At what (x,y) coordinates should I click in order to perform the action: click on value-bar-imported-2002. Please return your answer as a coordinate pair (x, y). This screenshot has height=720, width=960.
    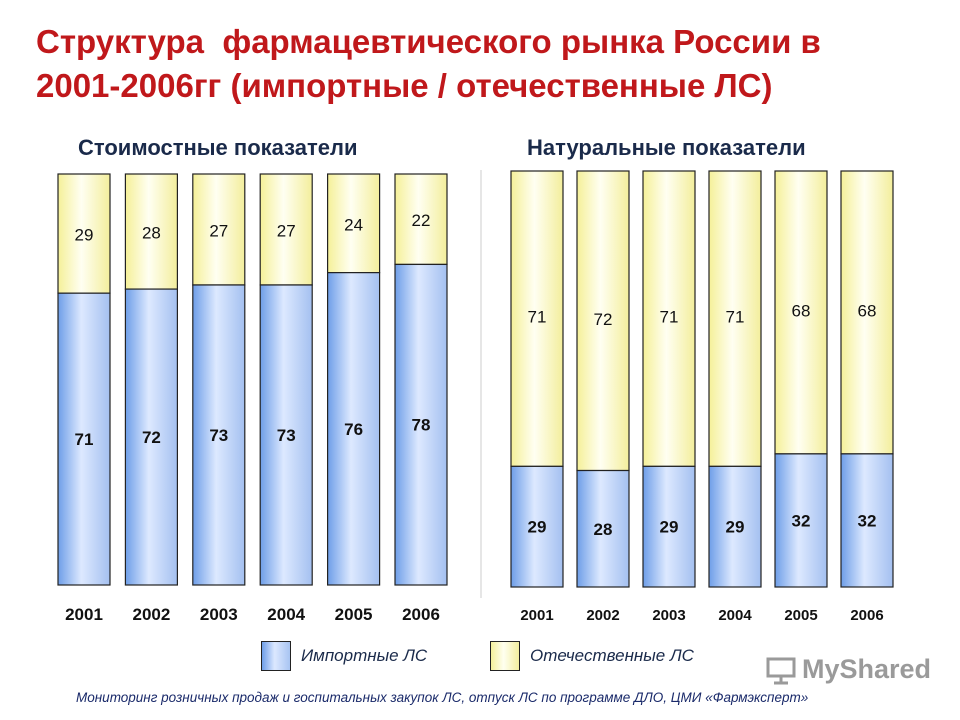
    Looking at the image, I should click on (151, 437).